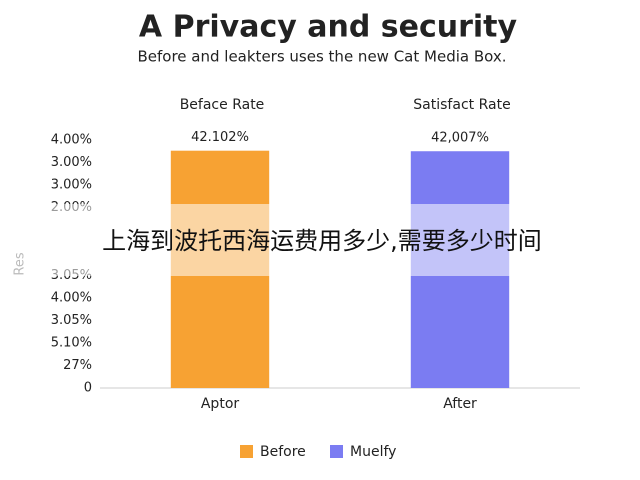  I want to click on y-tick-label: 0, so click(88, 388).